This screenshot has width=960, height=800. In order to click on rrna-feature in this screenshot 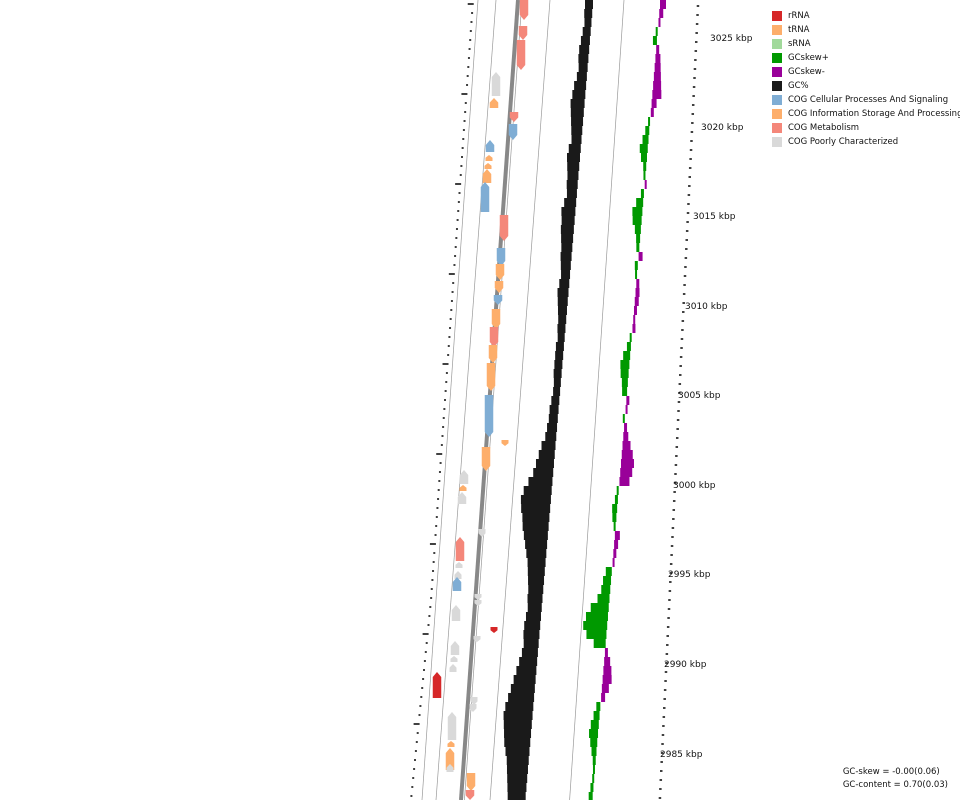, I will do `click(494, 630)`.